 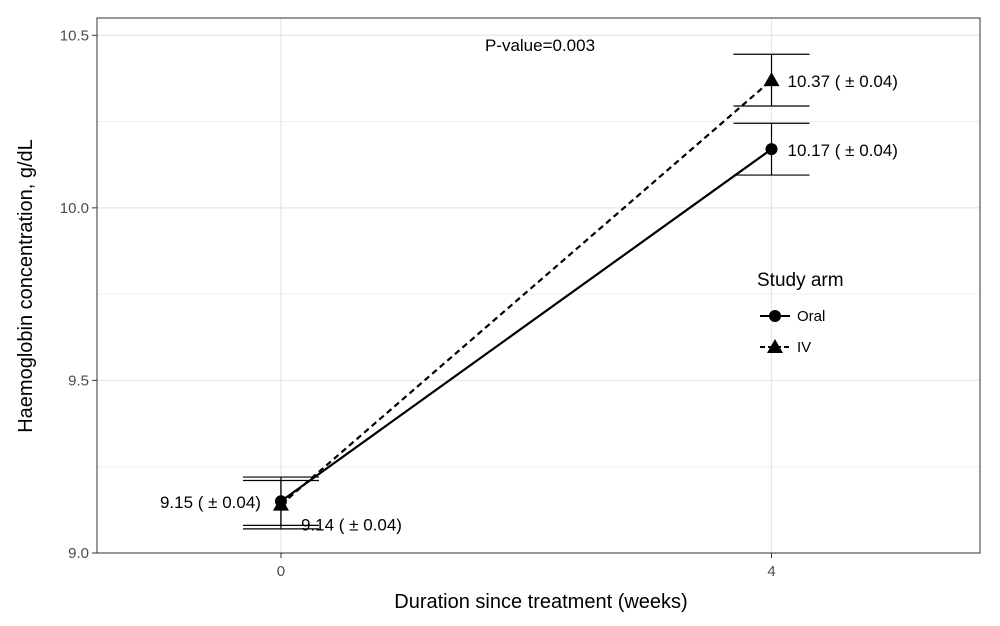 What do you see at coordinates (792, 316) in the screenshot?
I see `legend-item-oral: Oral` at bounding box center [792, 316].